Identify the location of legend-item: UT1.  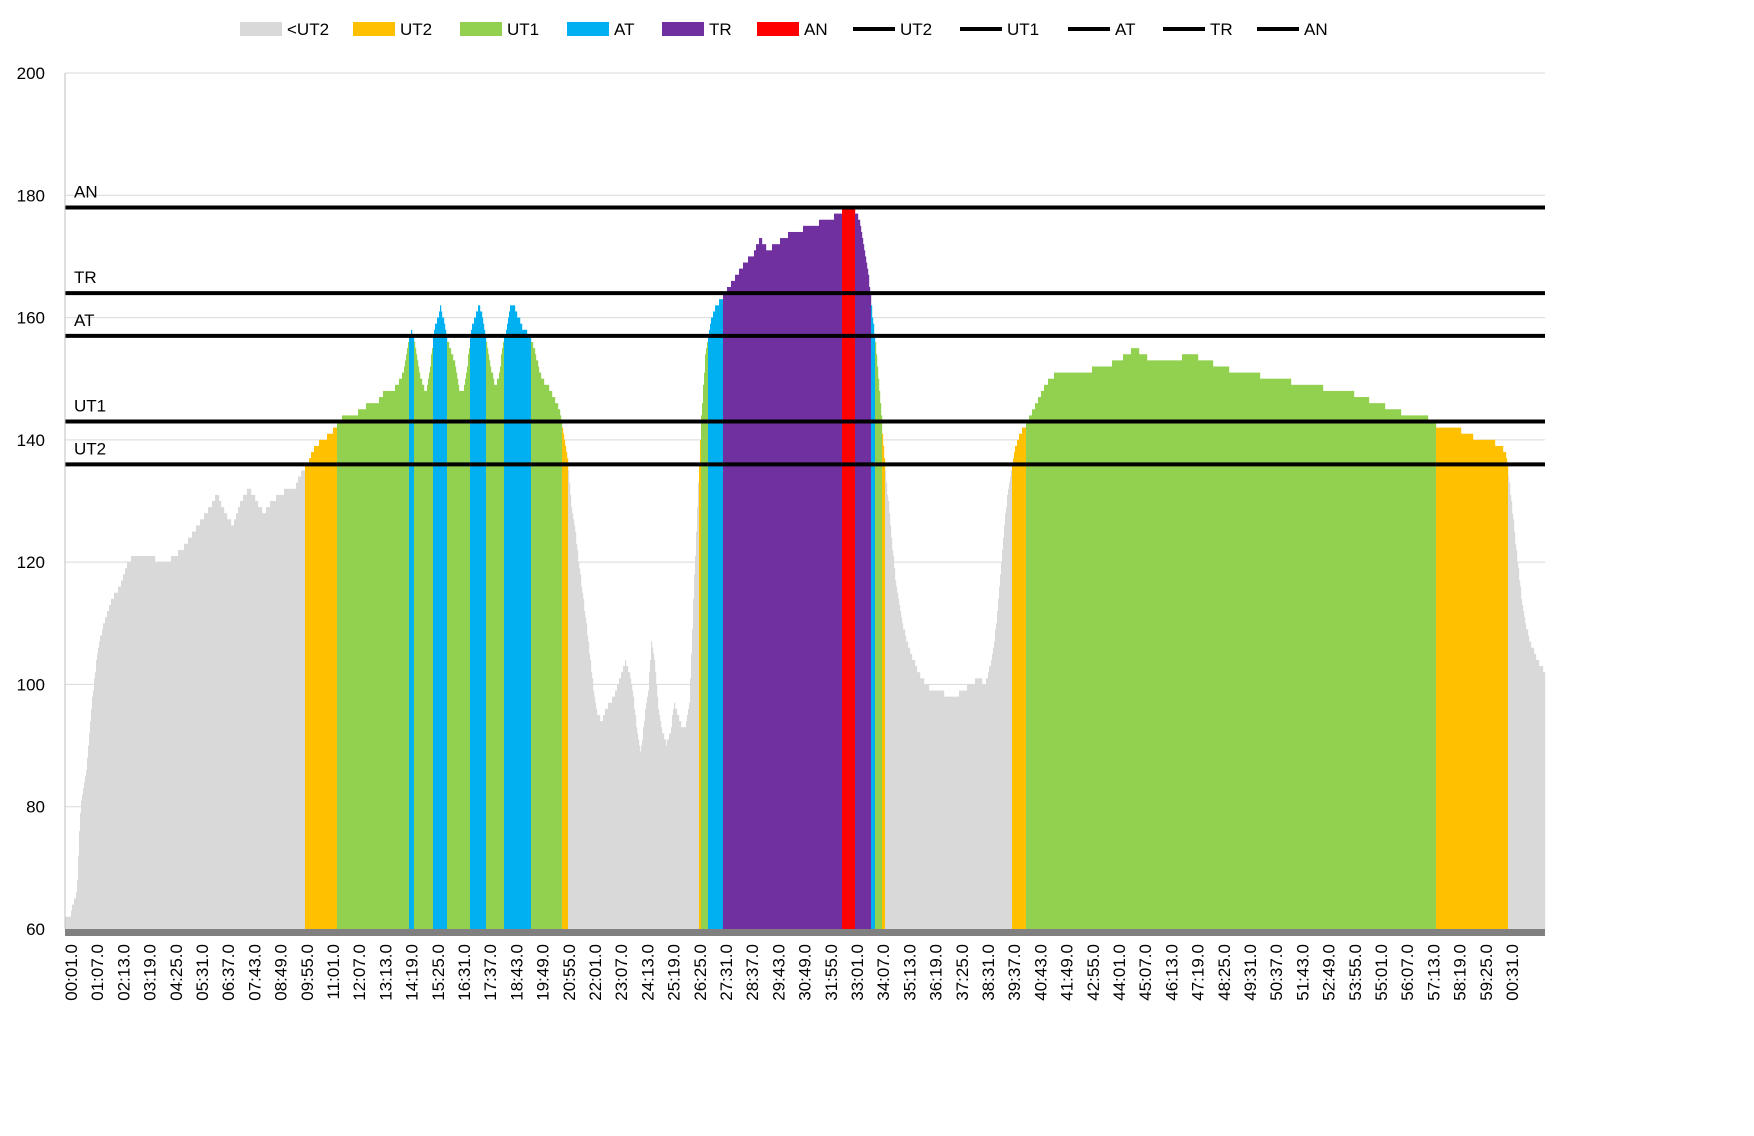
(499, 29).